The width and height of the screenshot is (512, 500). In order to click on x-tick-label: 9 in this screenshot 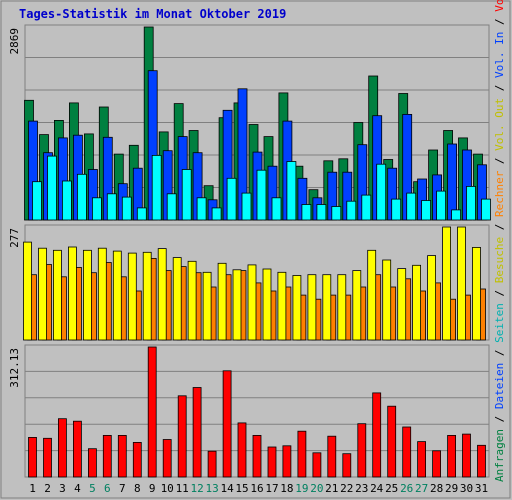, I will do `click(152, 488)`.